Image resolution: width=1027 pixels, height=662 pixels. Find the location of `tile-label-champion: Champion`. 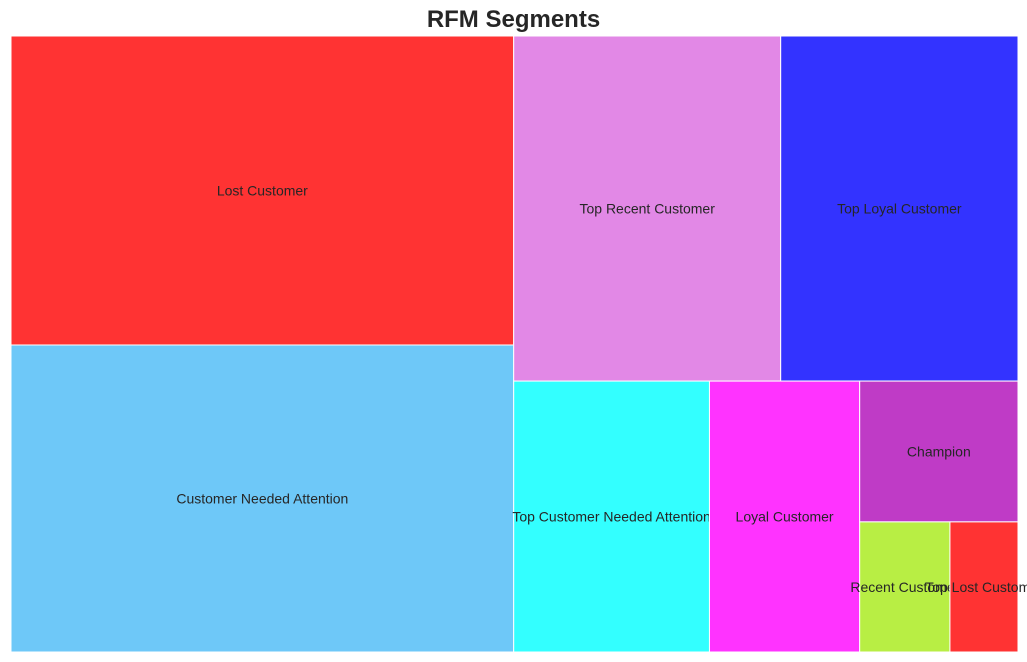

tile-label-champion: Champion is located at coordinates (939, 451).